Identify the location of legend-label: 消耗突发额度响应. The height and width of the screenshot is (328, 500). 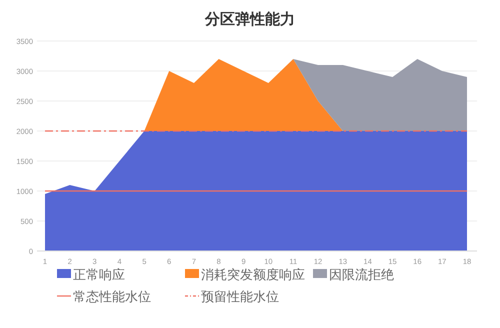
(253, 274).